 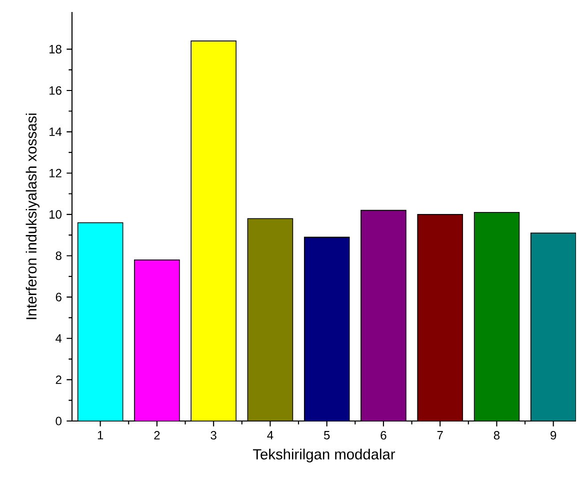 What do you see at coordinates (59, 338) in the screenshot?
I see `y-tick-label: 4` at bounding box center [59, 338].